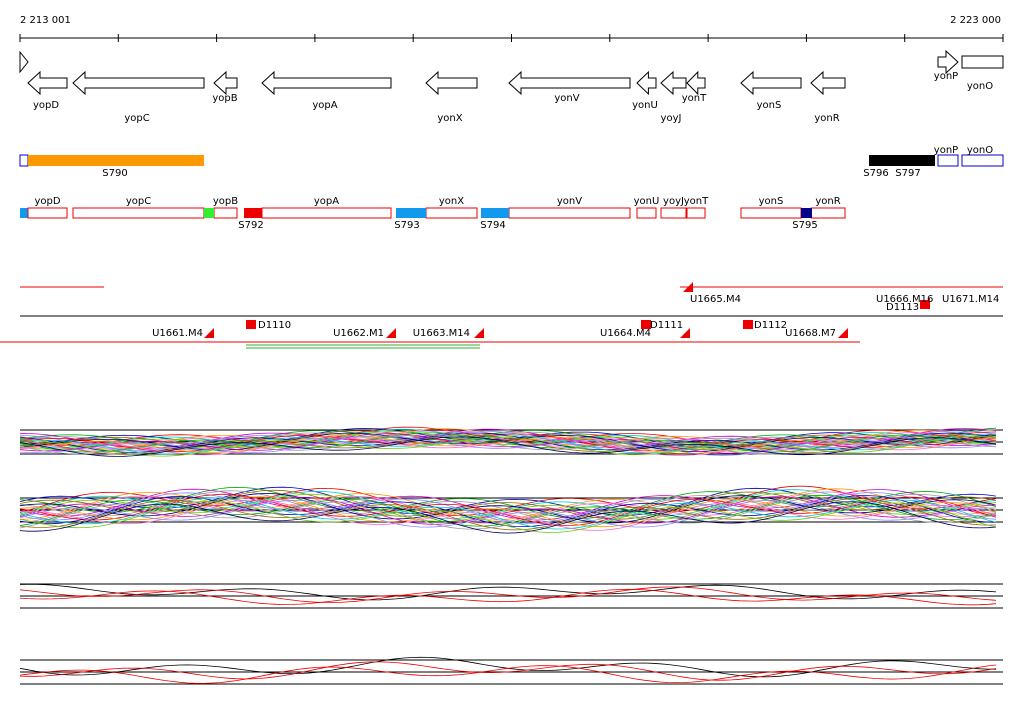 The height and width of the screenshot is (714, 1024). What do you see at coordinates (970, 299) in the screenshot?
I see `unit-label: U1671.M14` at bounding box center [970, 299].